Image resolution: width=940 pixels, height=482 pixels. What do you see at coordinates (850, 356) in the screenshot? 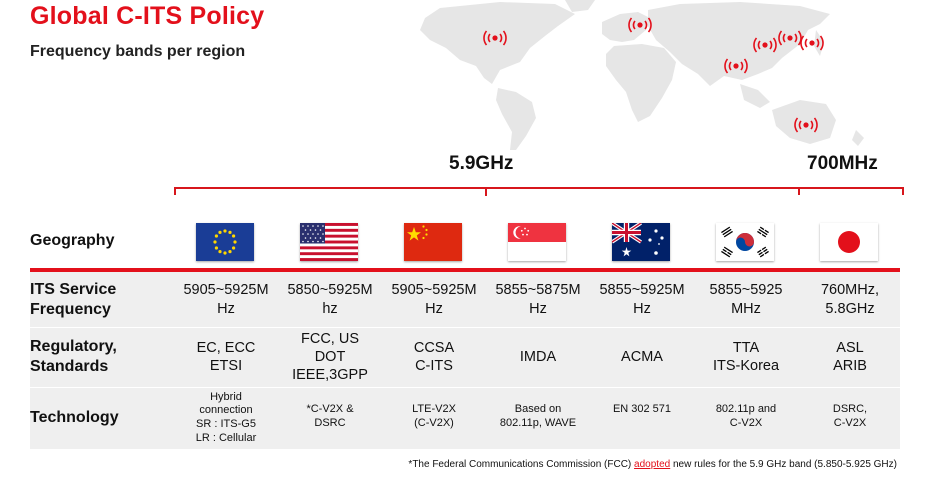
I see `regulatory-cell-japan: ASL ARIB` at bounding box center [850, 356].